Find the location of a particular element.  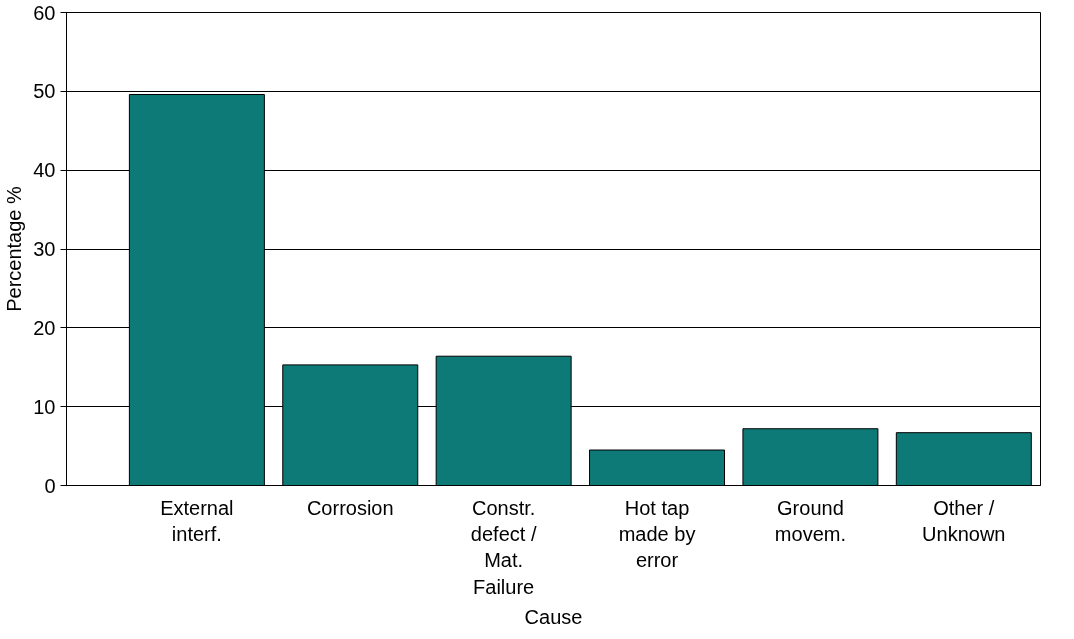

x-axis-title: Cause is located at coordinates (553, 616).